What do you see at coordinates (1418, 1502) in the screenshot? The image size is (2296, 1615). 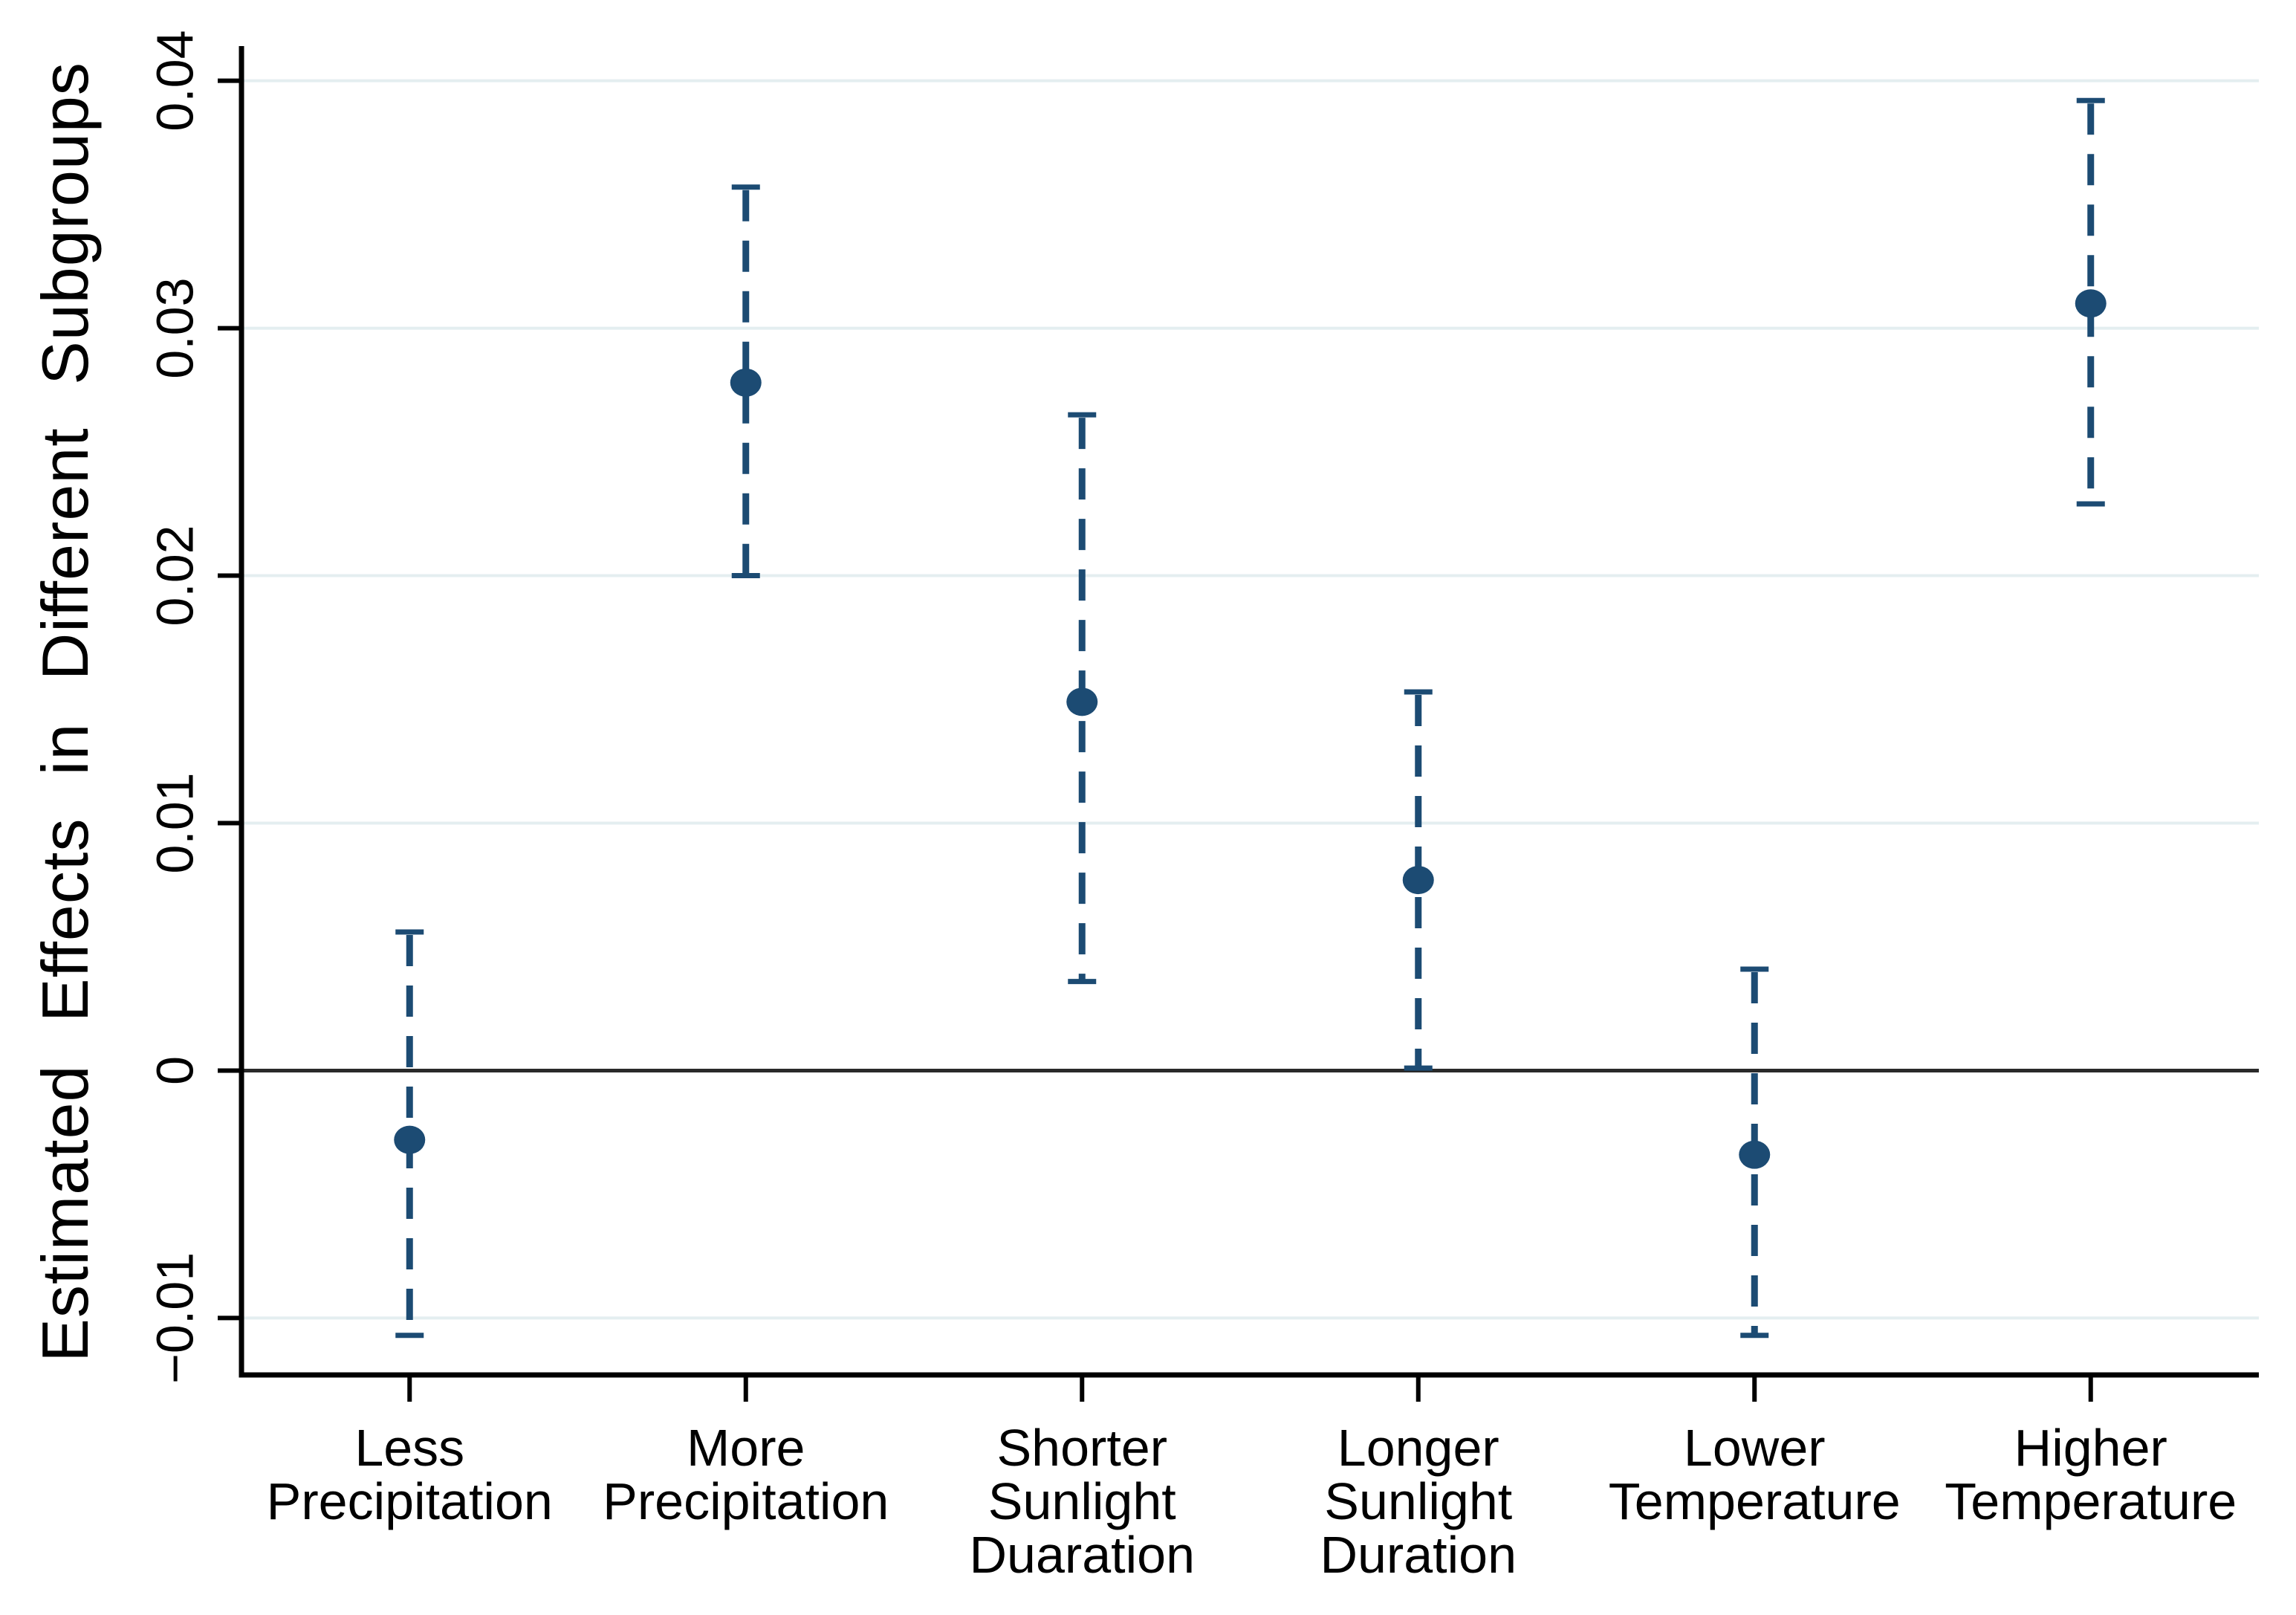 I see `x-tick-label: Longer Sunlight Duration` at bounding box center [1418, 1502].